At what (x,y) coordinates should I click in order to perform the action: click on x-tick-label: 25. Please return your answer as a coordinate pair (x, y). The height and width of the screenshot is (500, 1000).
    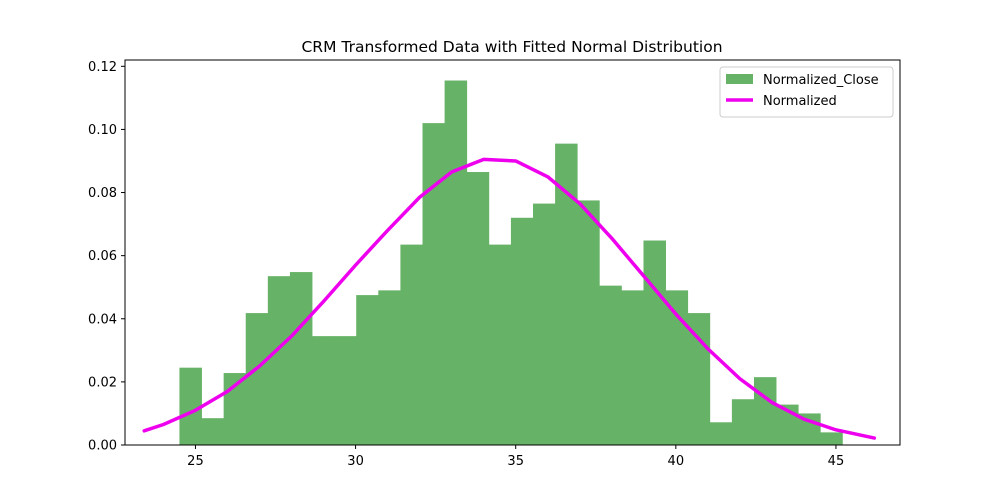
    Looking at the image, I should click on (195, 461).